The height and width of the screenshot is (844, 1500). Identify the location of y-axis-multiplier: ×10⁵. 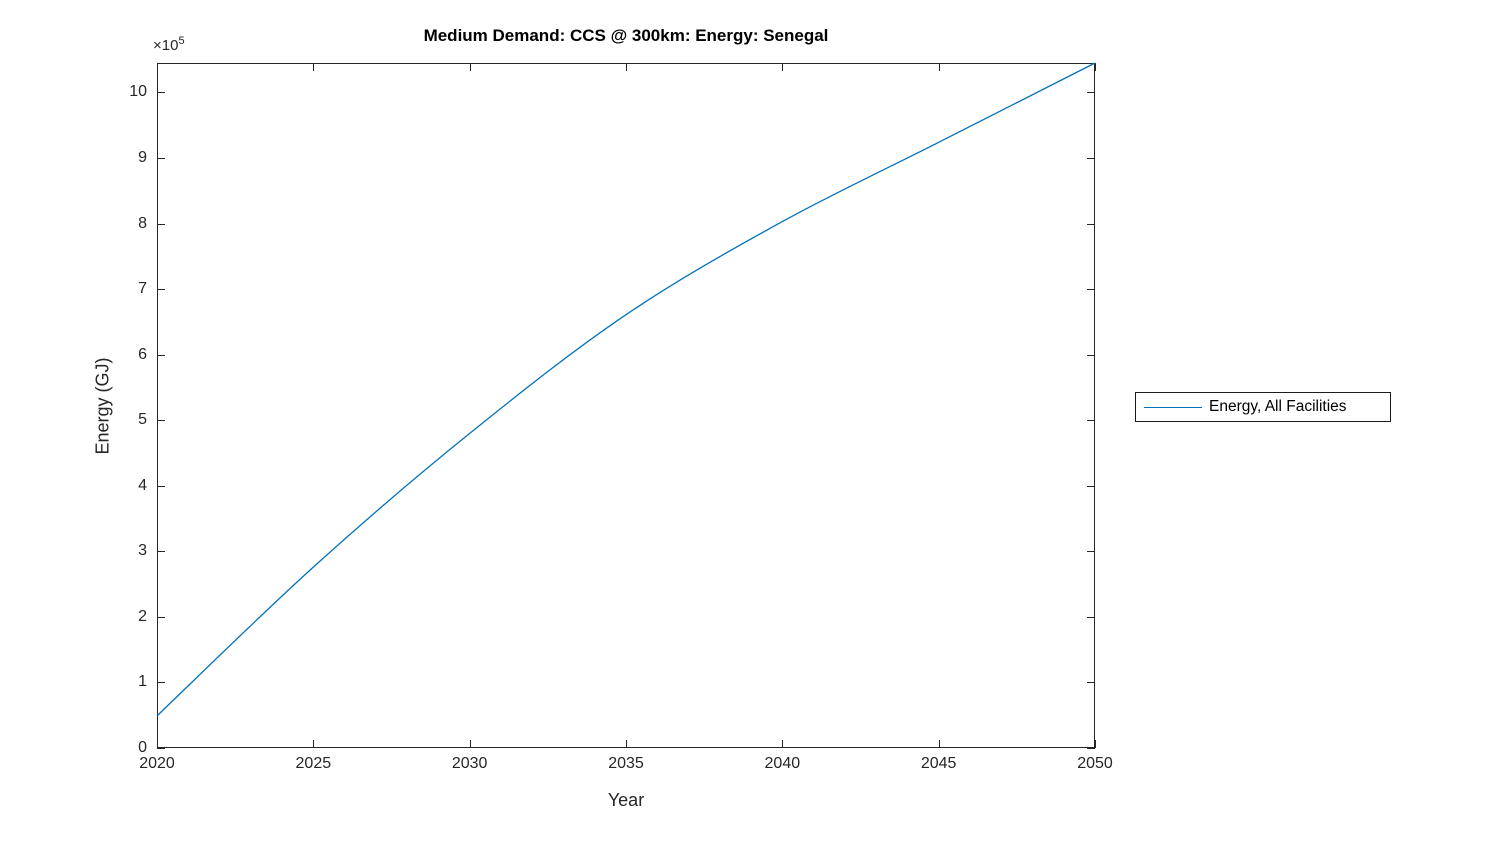
(169, 44).